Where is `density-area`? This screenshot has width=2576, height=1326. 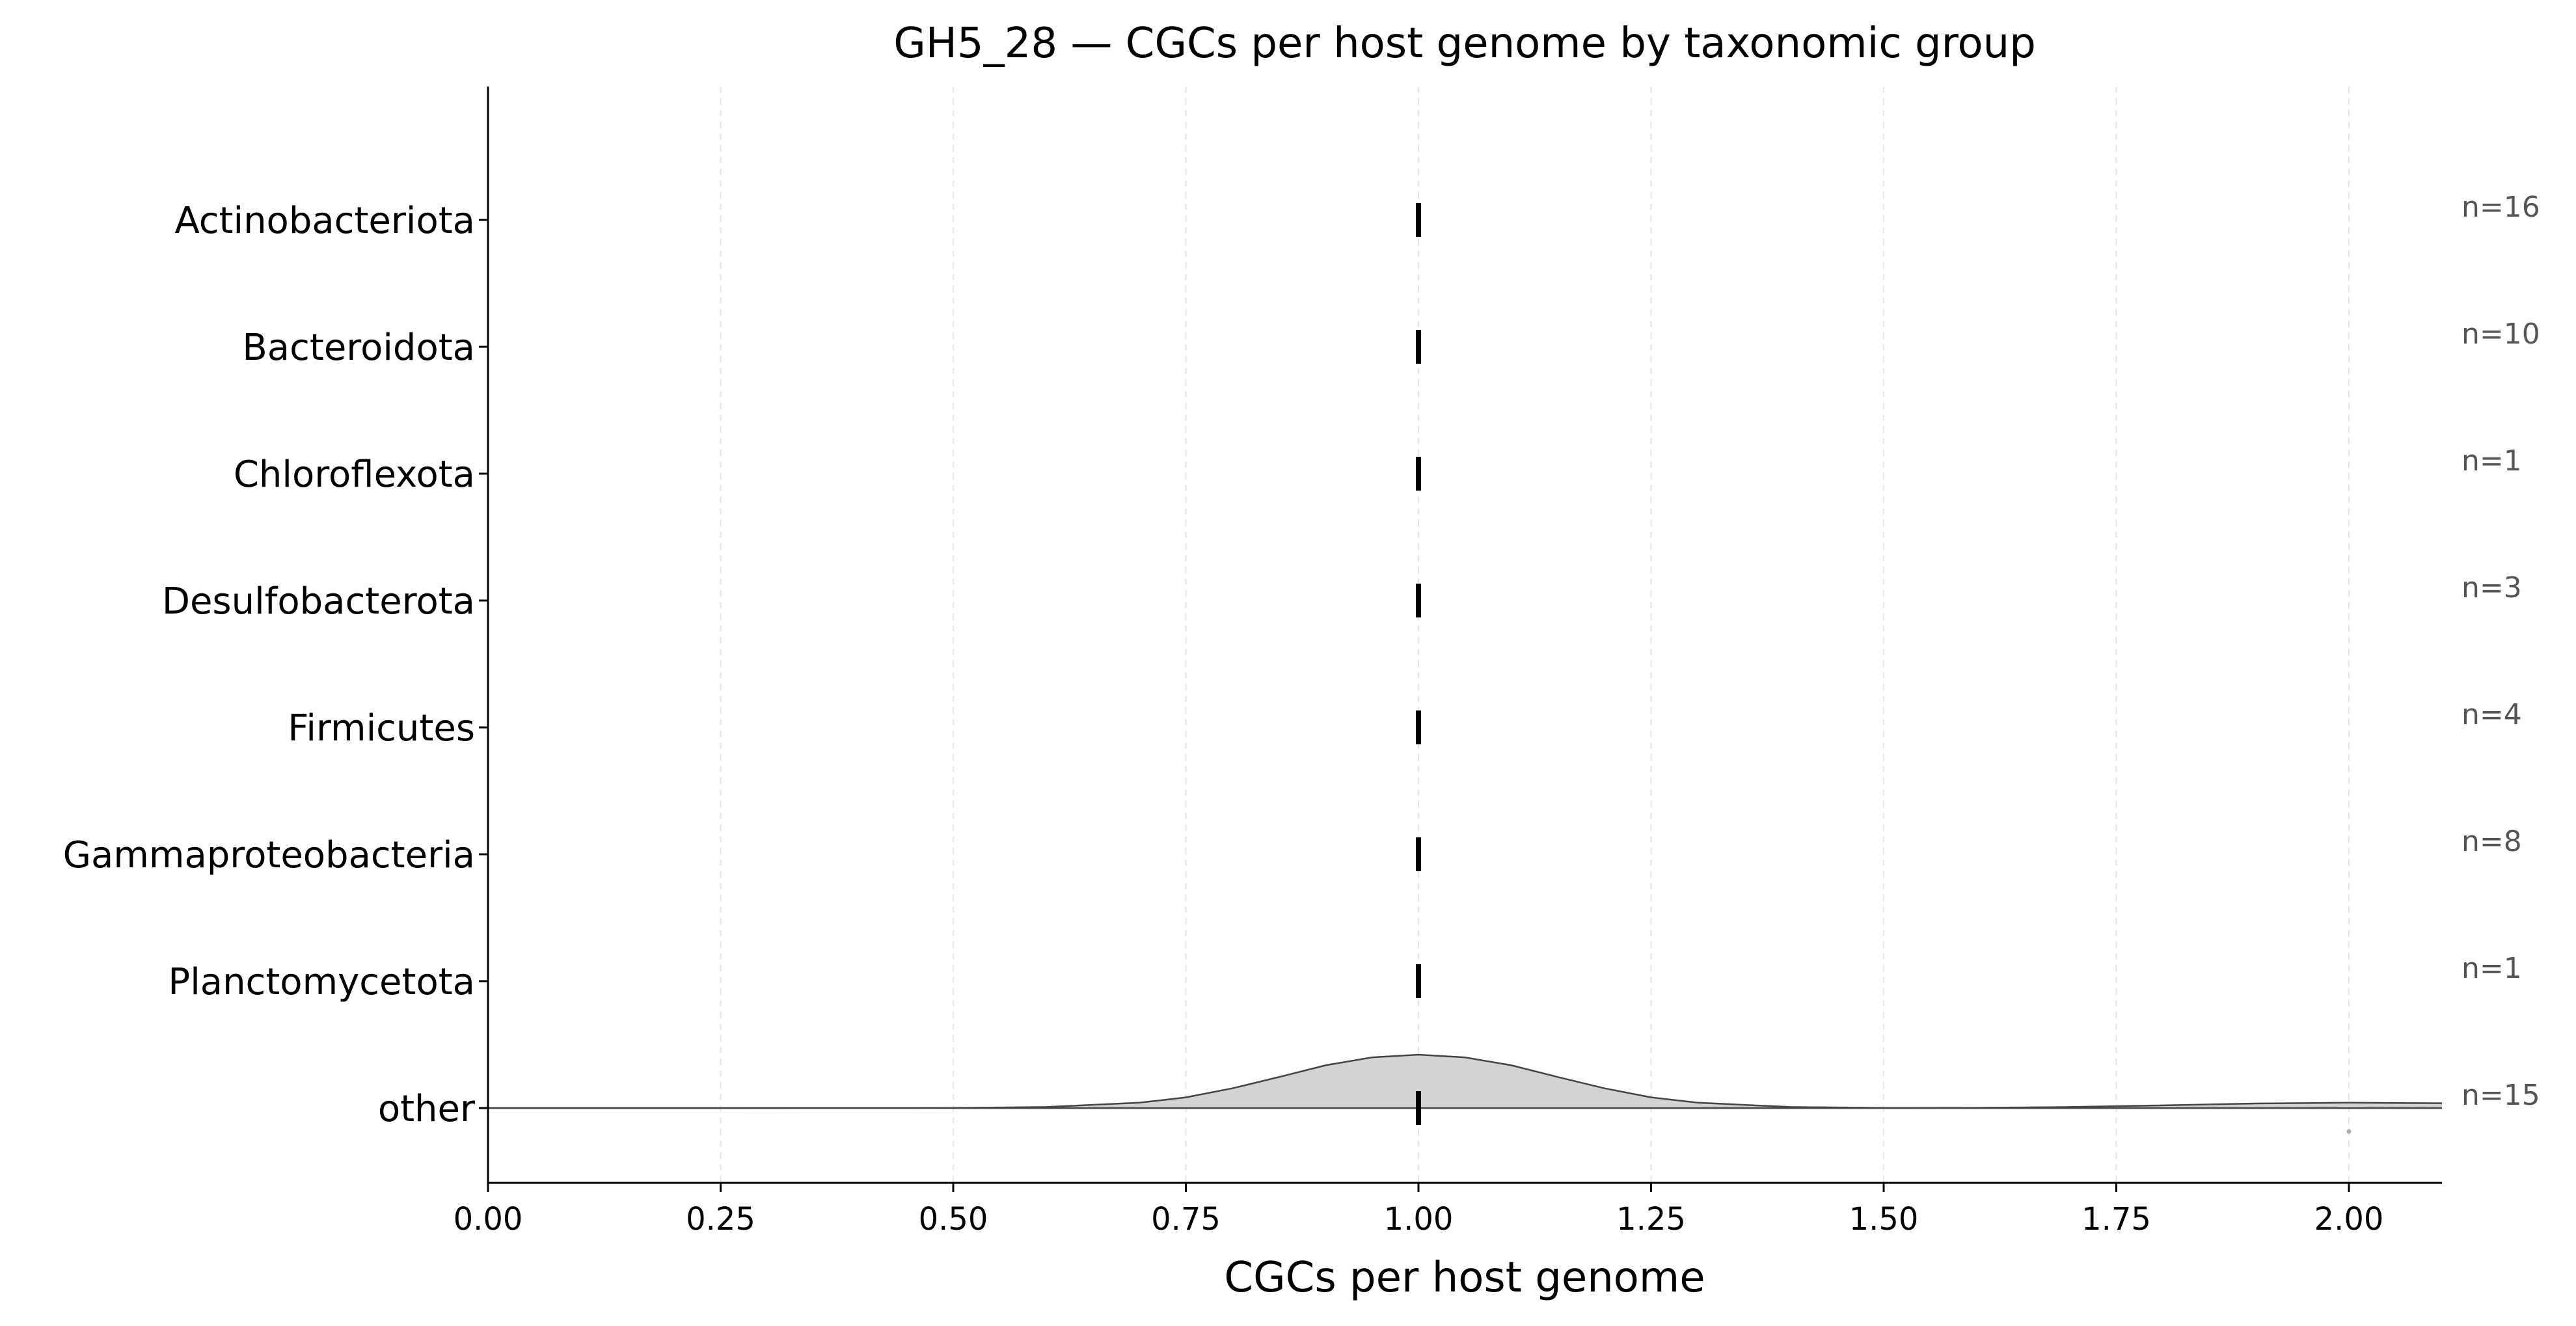
density-area is located at coordinates (1465, 1082).